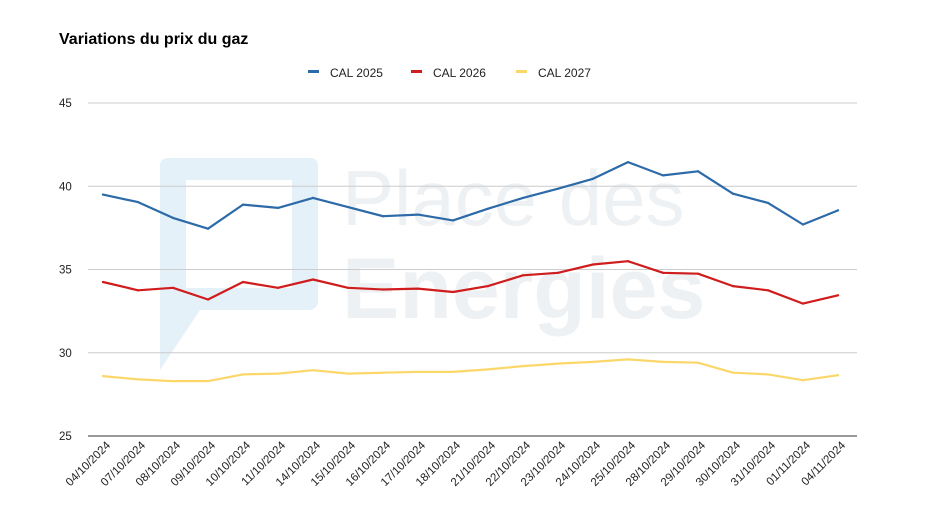 This screenshot has width=936, height=526. Describe the element at coordinates (564, 73) in the screenshot. I see `legend-label-cal-2027: CAL 2027` at that location.